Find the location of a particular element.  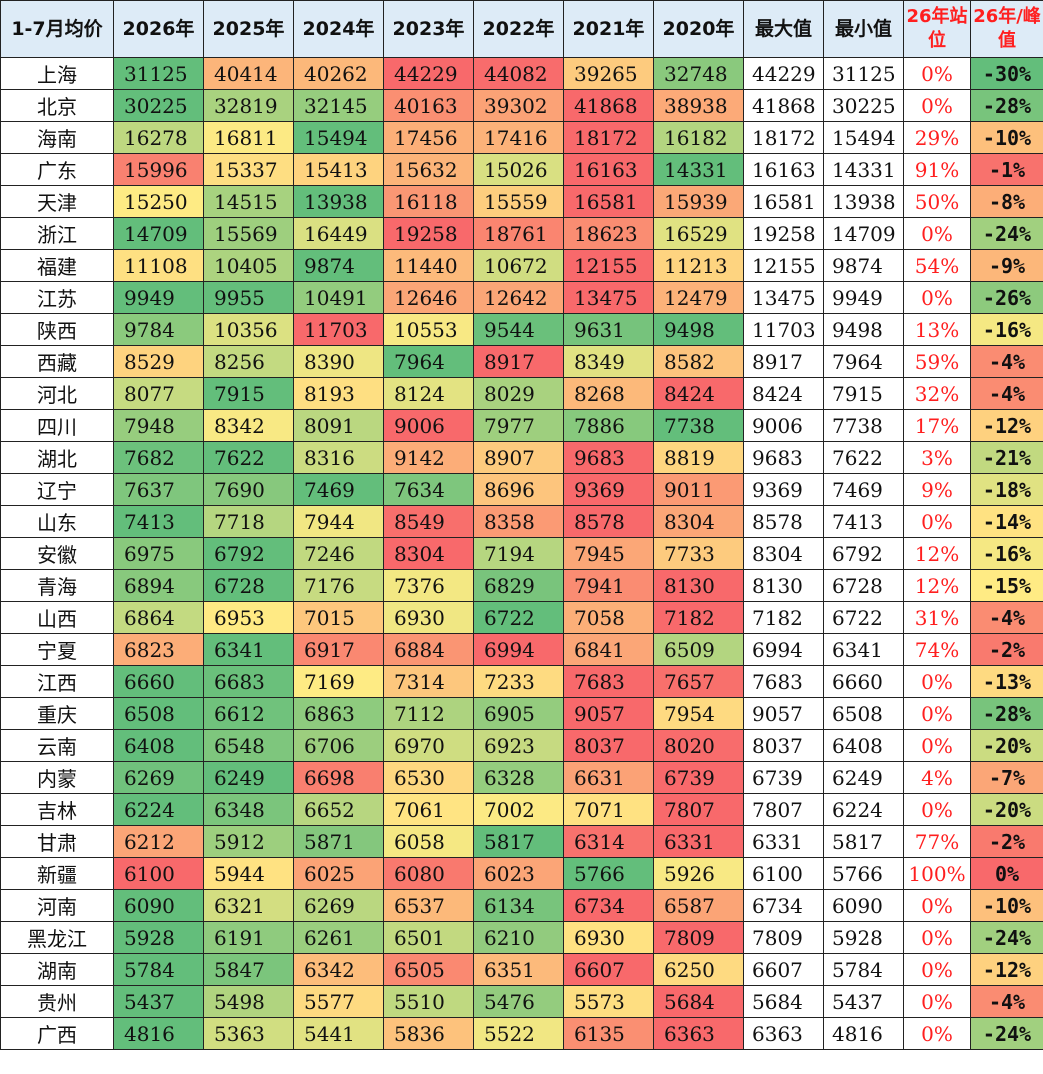

ratio-cell: -24% is located at coordinates (1006, 937).